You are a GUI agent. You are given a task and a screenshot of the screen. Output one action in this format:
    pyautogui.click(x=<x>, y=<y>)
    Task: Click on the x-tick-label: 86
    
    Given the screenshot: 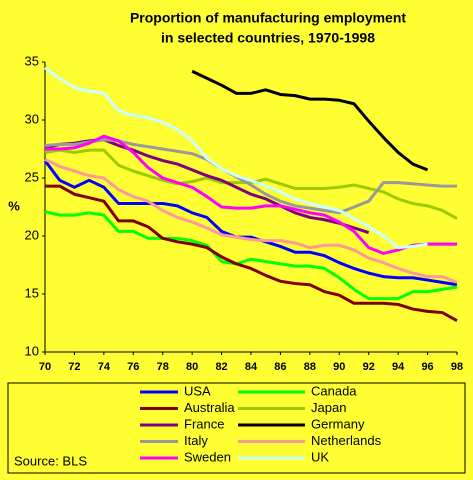 What is the action you would take?
    pyautogui.click(x=280, y=367)
    